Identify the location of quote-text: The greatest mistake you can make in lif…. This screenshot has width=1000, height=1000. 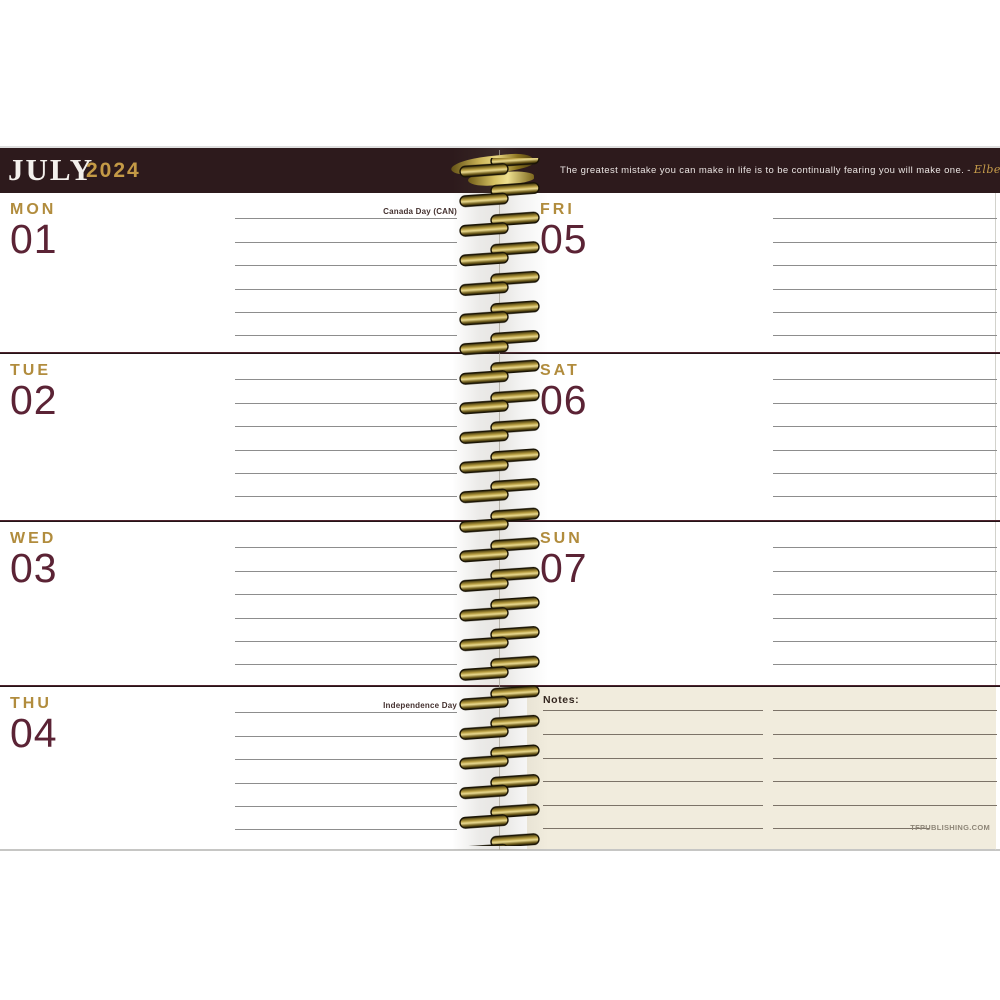
(765, 170).